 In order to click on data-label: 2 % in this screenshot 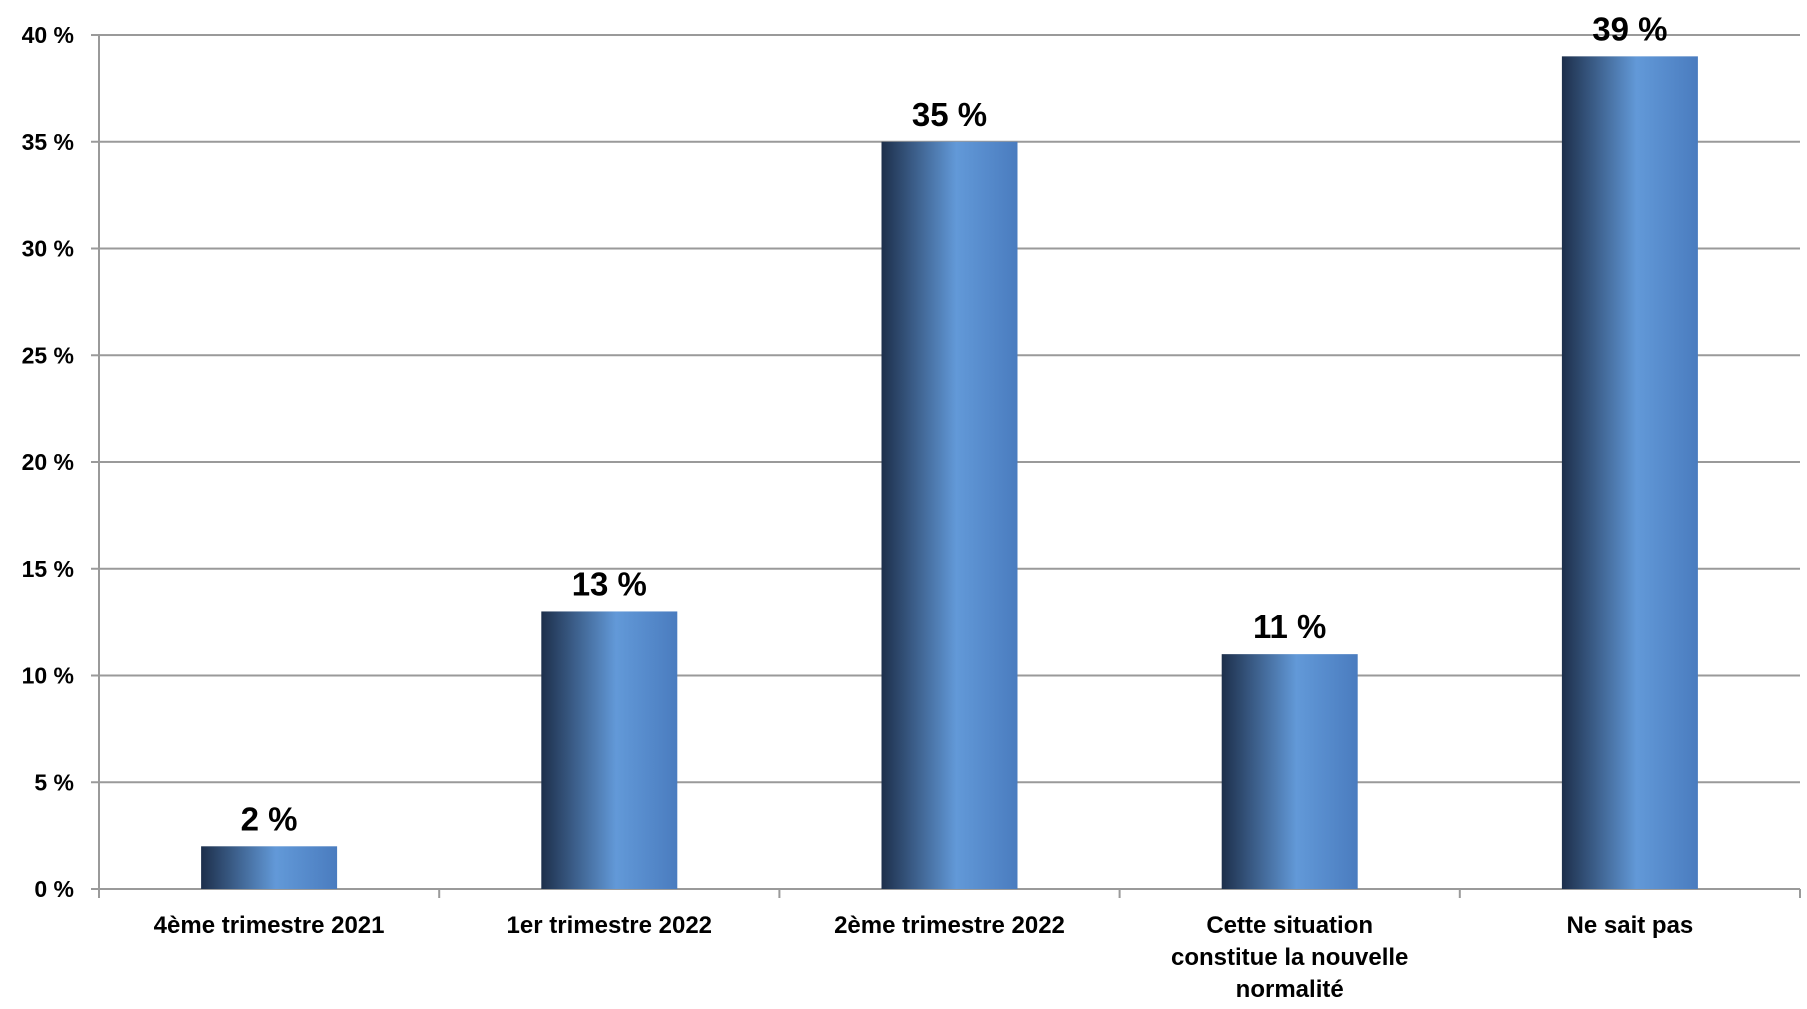, I will do `click(269, 818)`.